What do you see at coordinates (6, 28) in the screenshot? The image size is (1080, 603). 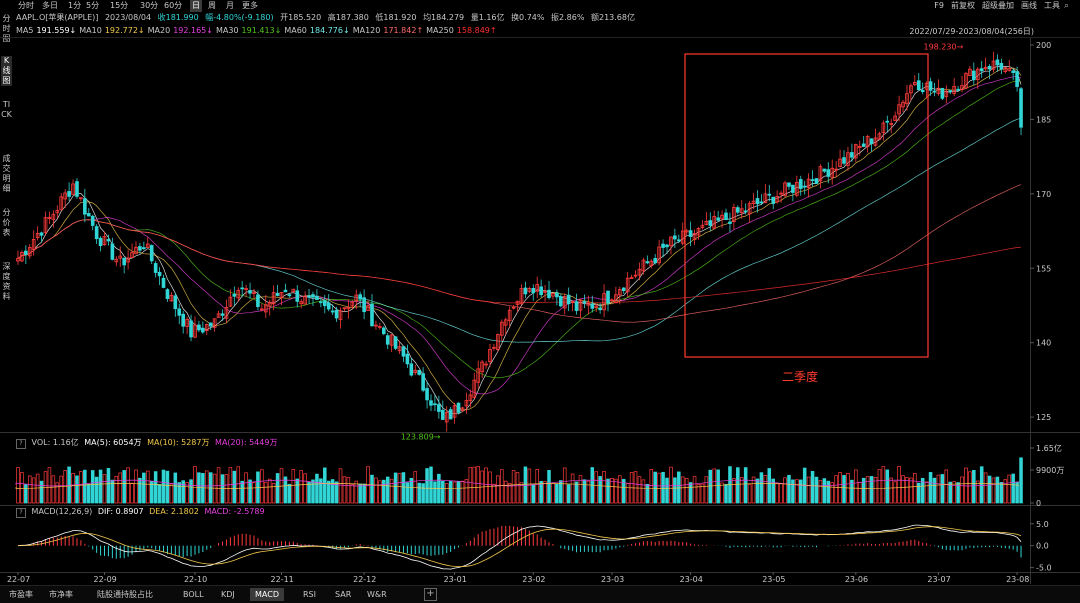 I see `sidebar-item-0: 分时图` at bounding box center [6, 28].